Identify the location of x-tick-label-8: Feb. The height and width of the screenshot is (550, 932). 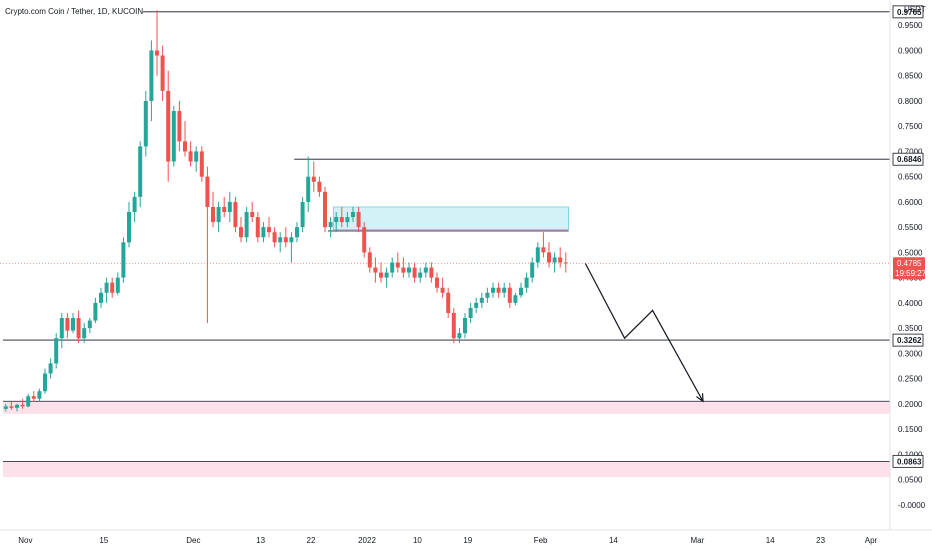
(541, 540).